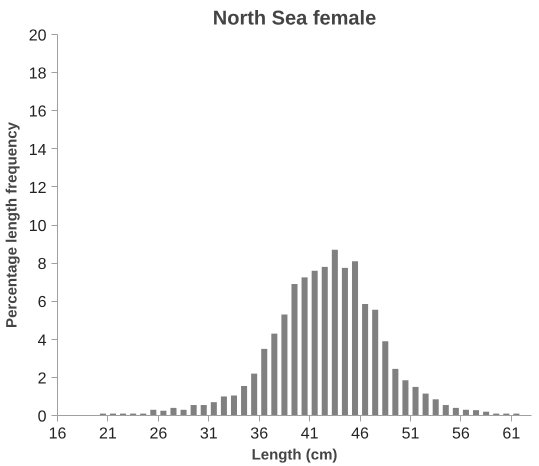 Image resolution: width=539 pixels, height=466 pixels. I want to click on y-tick-label: 12, so click(37, 188).